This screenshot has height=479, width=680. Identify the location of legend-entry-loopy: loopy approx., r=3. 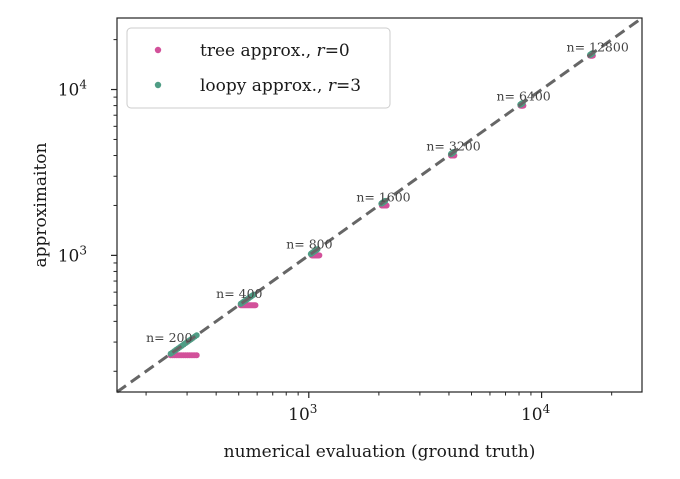
(280, 86).